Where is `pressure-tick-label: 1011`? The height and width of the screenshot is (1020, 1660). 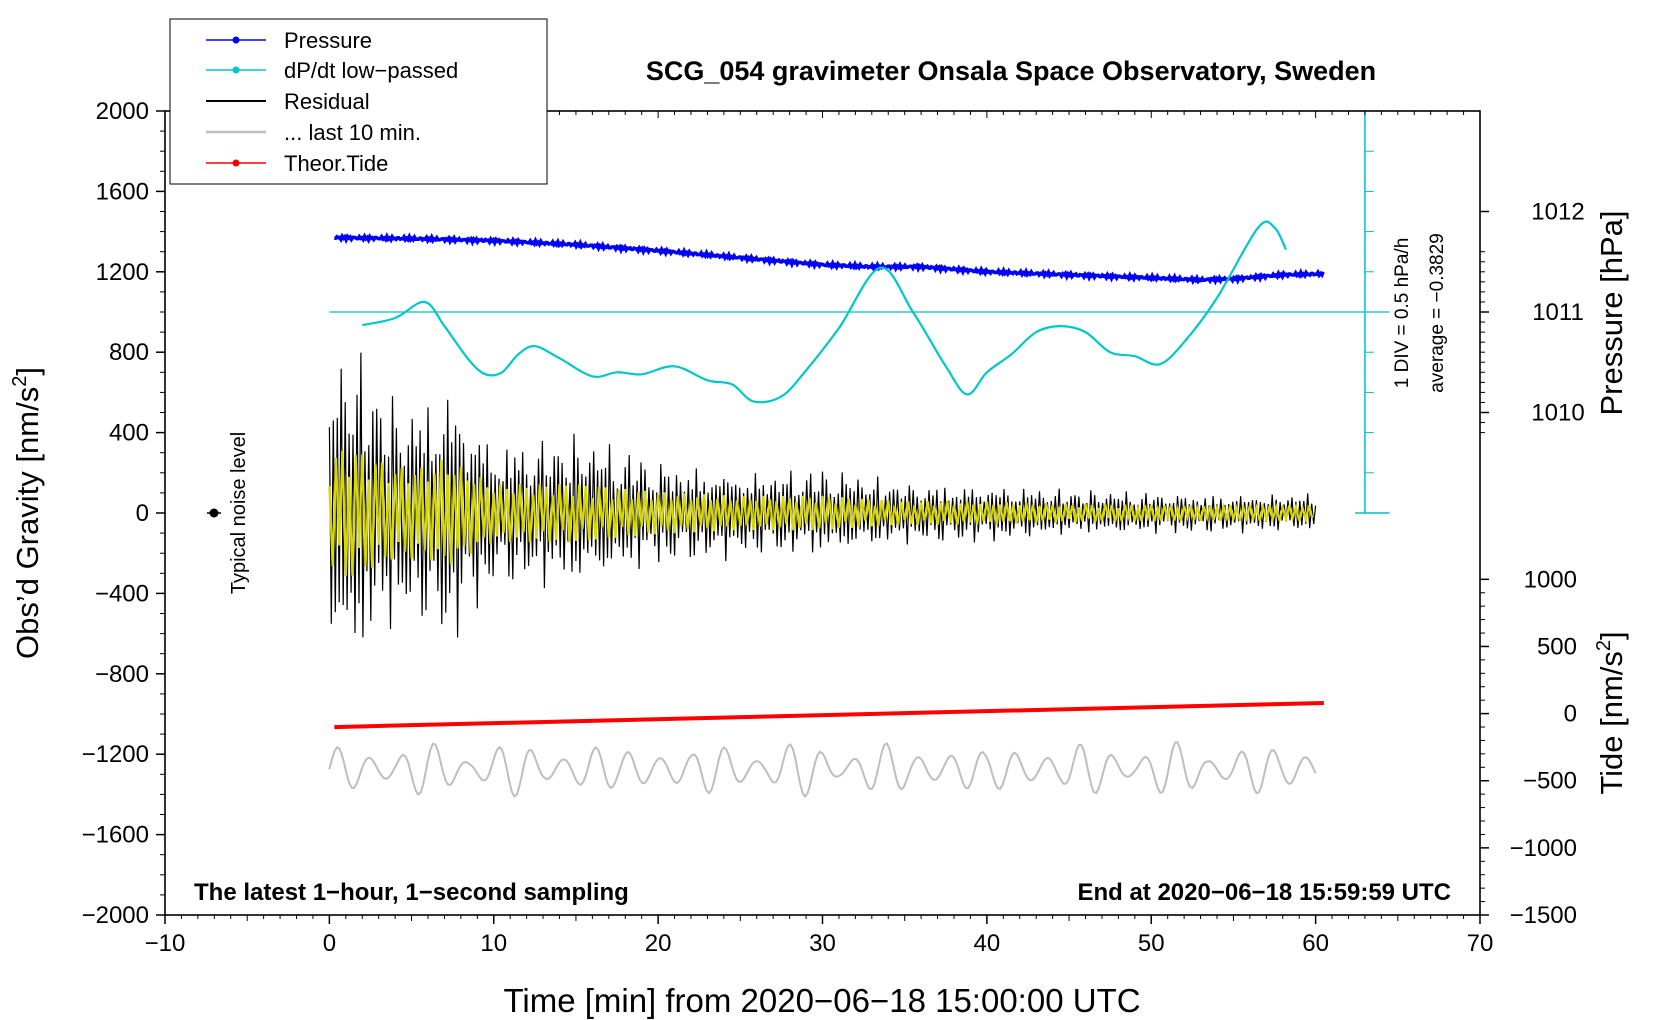
pressure-tick-label: 1011 is located at coordinates (1558, 312).